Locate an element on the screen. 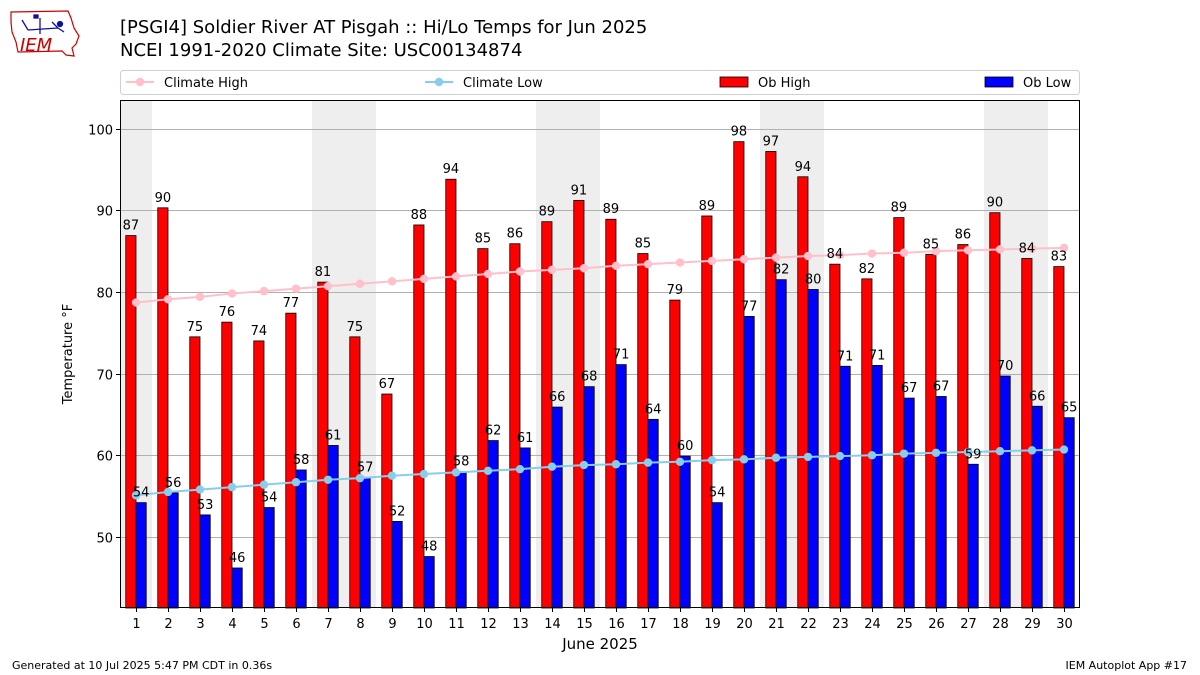 The height and width of the screenshot is (675, 1200). y-axis-label: Temperature °F is located at coordinates (68, 354).